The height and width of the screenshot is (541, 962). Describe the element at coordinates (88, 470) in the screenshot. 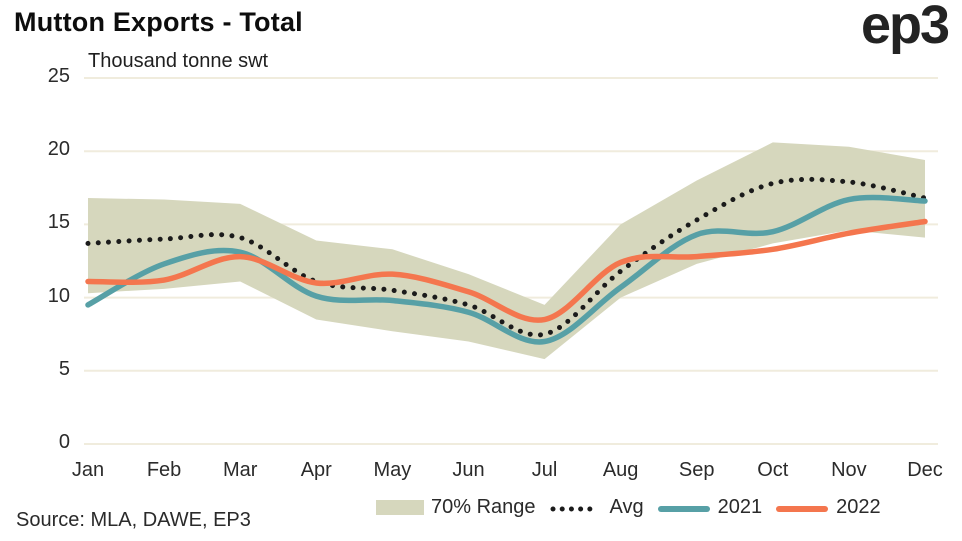

I see `x-tick-label: Jan` at that location.